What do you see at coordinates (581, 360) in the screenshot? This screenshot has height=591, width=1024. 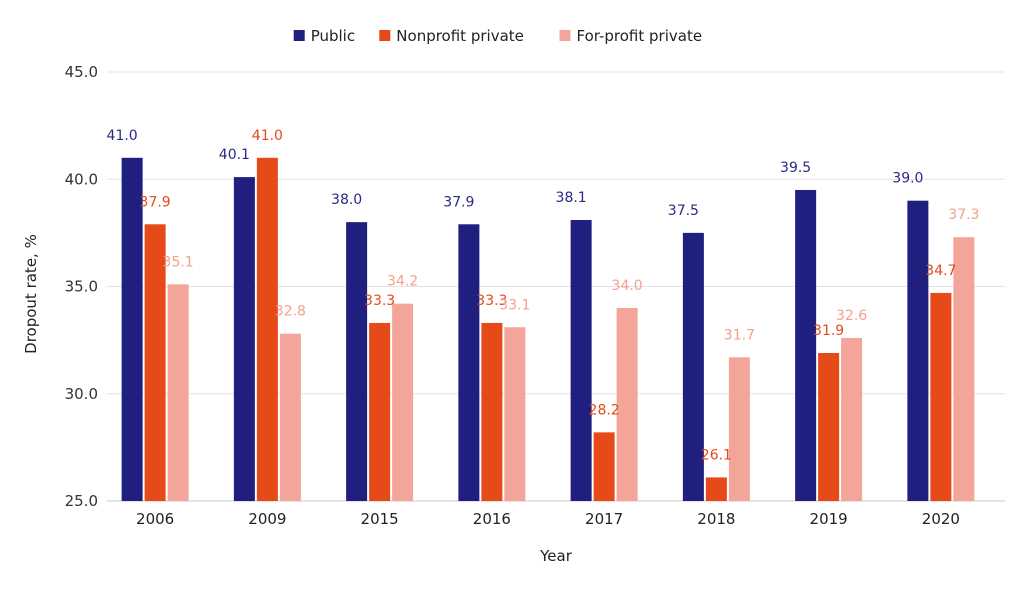 I see `bar-public-2017` at bounding box center [581, 360].